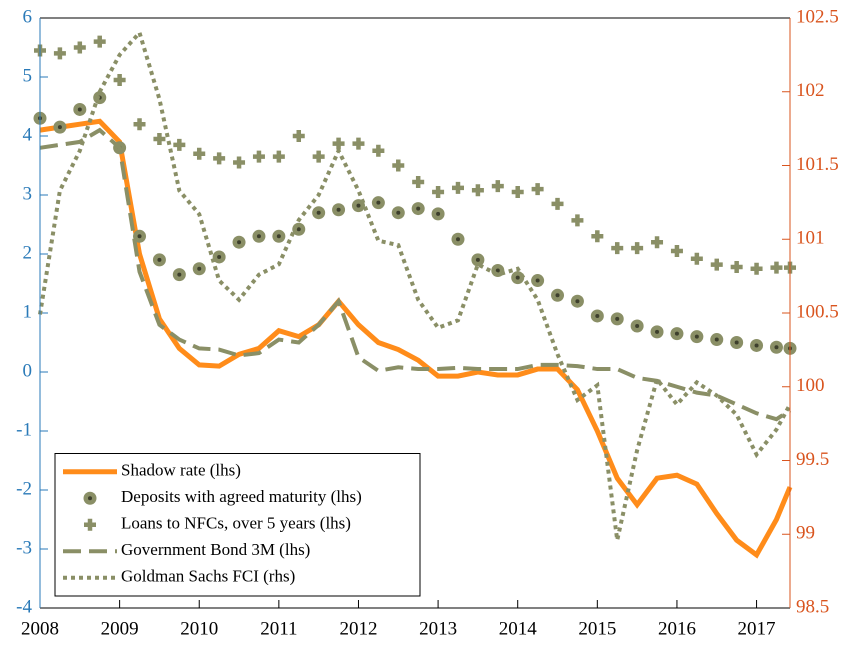 The width and height of the screenshot is (855, 645). I want to click on y-tick-label: 1, so click(28, 311).